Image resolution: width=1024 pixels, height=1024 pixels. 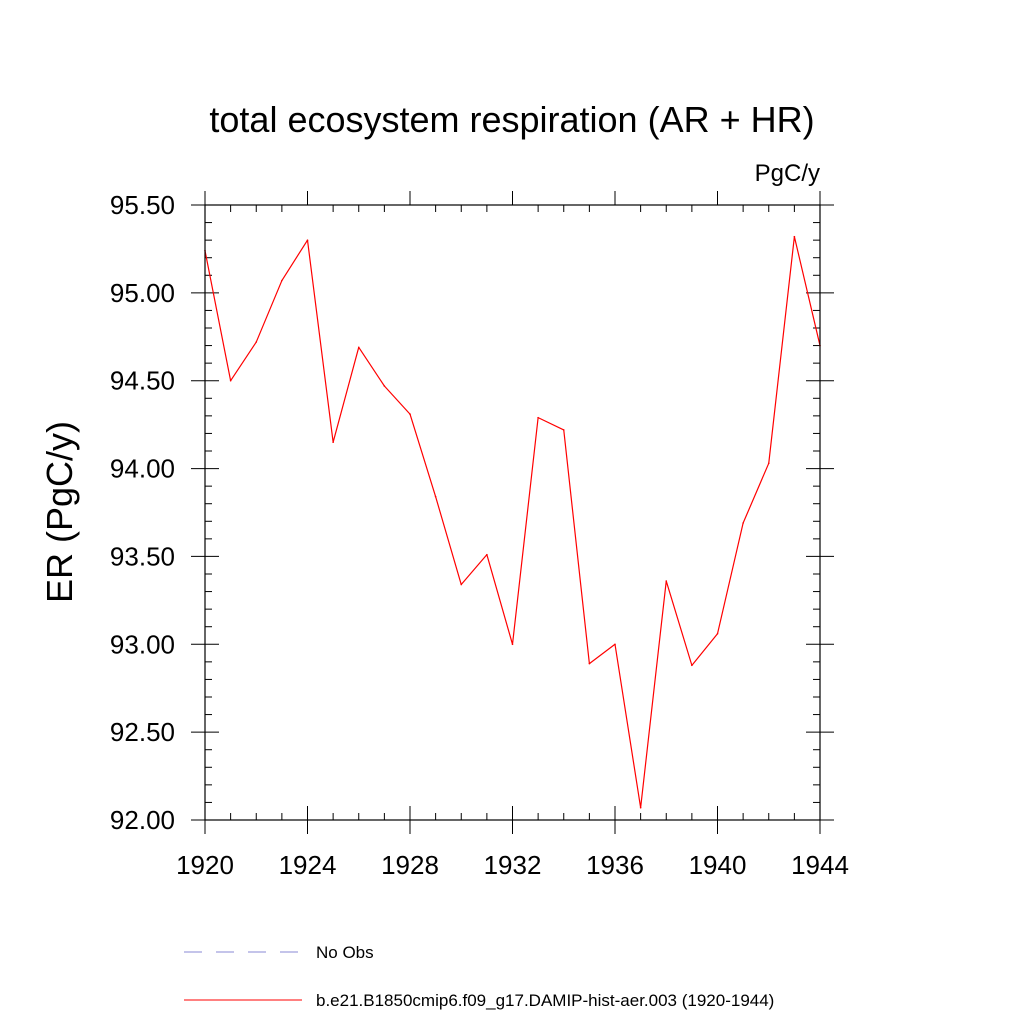 What do you see at coordinates (142, 205) in the screenshot?
I see `y-tick-label: 95.50` at bounding box center [142, 205].